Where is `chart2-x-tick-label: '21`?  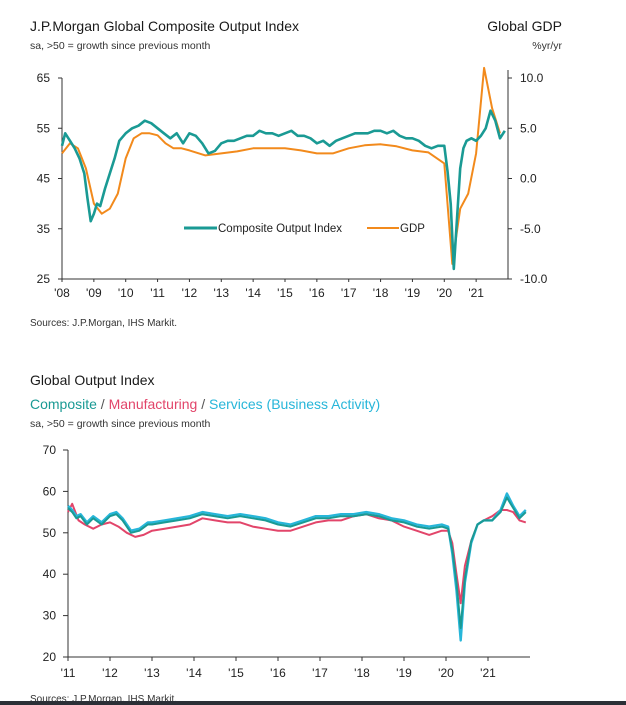
chart2-x-tick-label: '21 is located at coordinates (488, 673).